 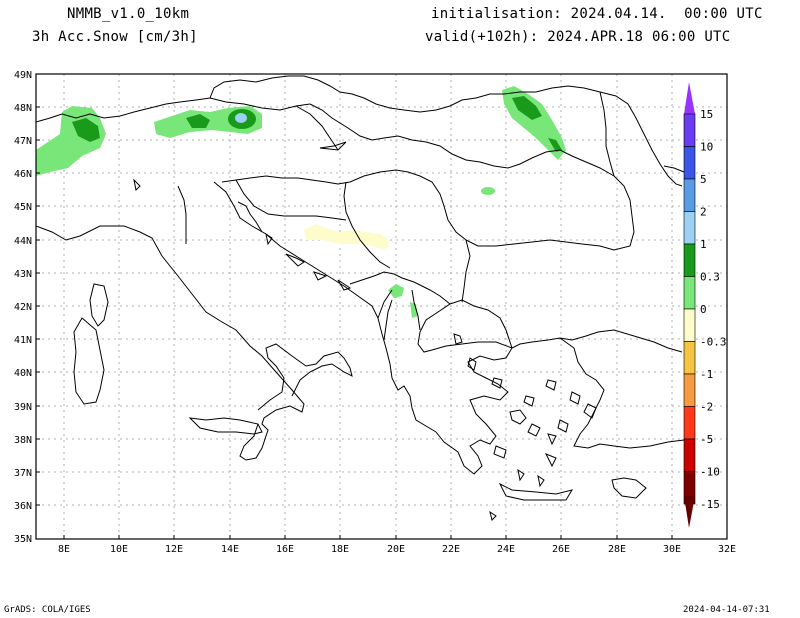 What do you see at coordinates (672, 549) in the screenshot?
I see `lon-label: 30E` at bounding box center [672, 549].